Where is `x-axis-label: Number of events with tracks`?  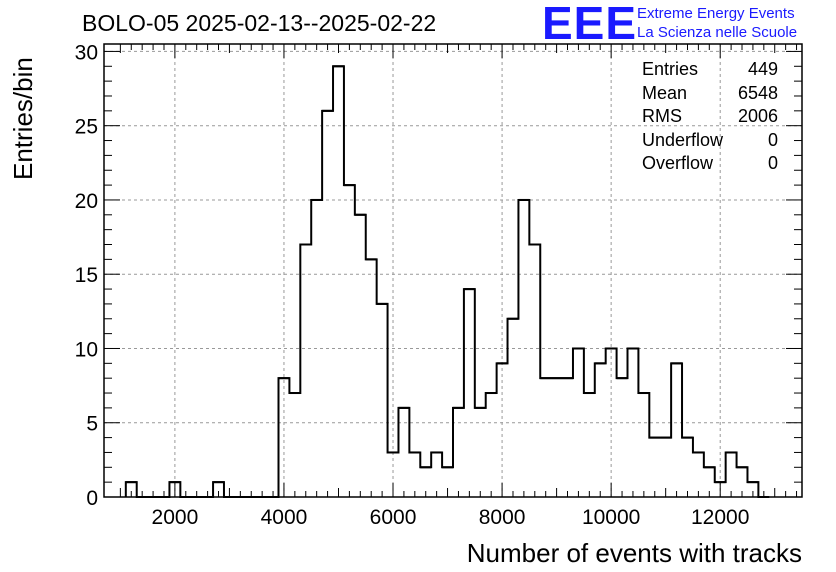
x-axis-label: Number of events with tracks is located at coordinates (634, 553).